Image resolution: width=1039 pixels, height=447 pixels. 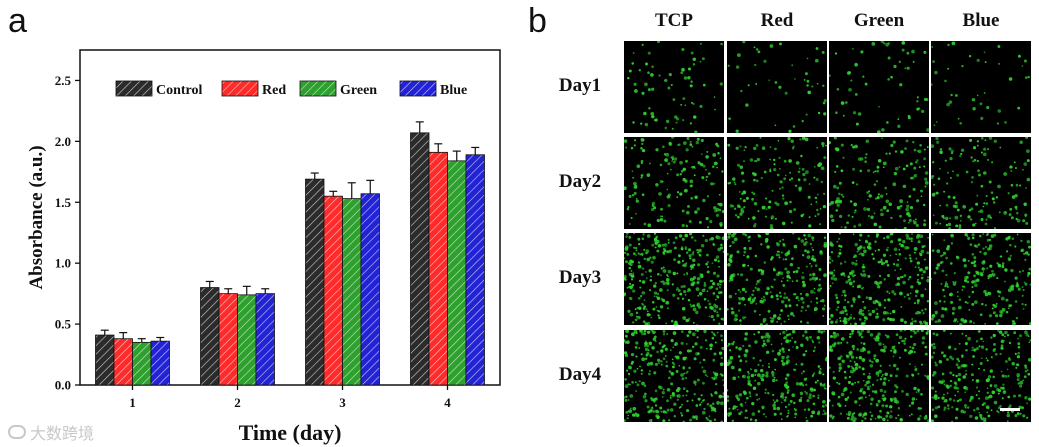 What do you see at coordinates (879, 279) in the screenshot?
I see `micrograph-green-day3` at bounding box center [879, 279].